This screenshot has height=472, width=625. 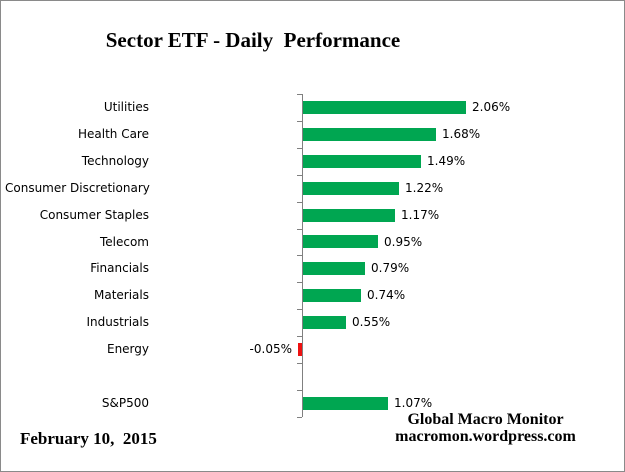 What do you see at coordinates (94, 214) in the screenshot?
I see `category-label: Consumer Staples` at bounding box center [94, 214].